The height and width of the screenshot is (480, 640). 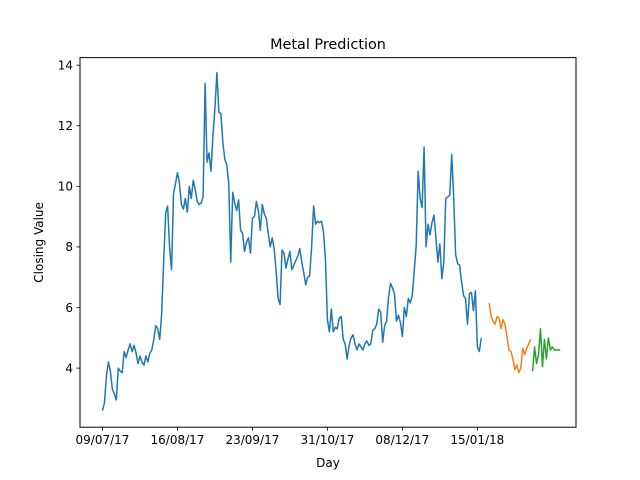 I want to click on chart-title: Metal Prediction, so click(x=328, y=45).